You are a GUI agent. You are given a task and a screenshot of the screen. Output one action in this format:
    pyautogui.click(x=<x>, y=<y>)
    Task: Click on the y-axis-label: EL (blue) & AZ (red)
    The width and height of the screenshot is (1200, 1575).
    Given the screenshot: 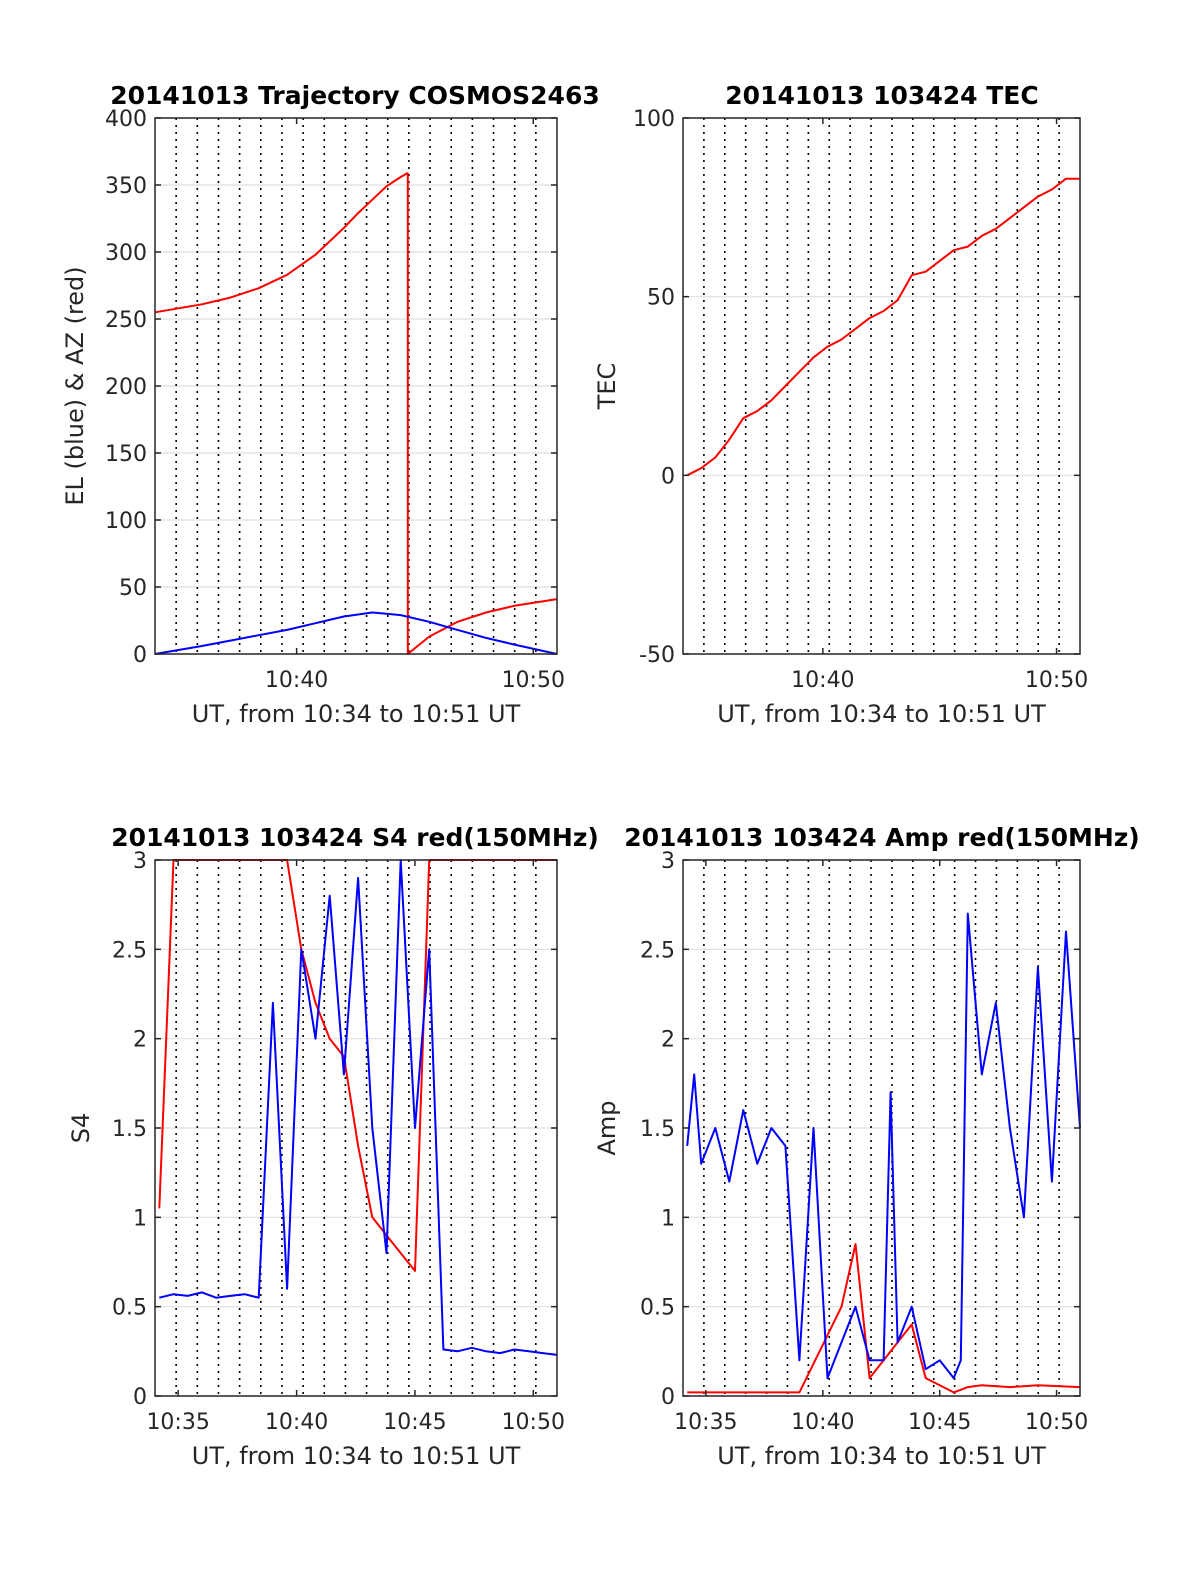 What is the action you would take?
    pyautogui.click(x=75, y=385)
    